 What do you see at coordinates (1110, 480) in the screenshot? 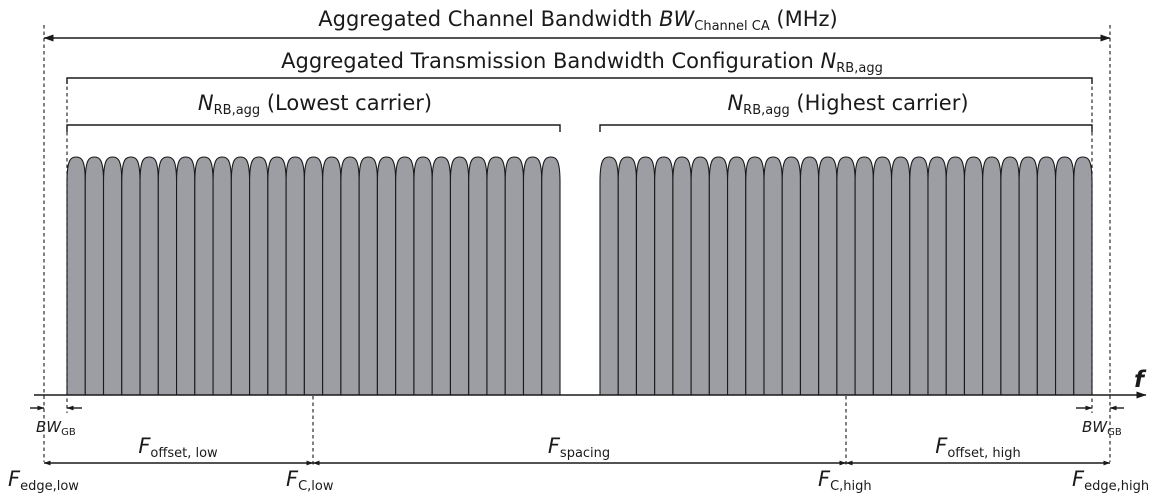
I see `edge-high-label: Fedge,high` at bounding box center [1110, 480].